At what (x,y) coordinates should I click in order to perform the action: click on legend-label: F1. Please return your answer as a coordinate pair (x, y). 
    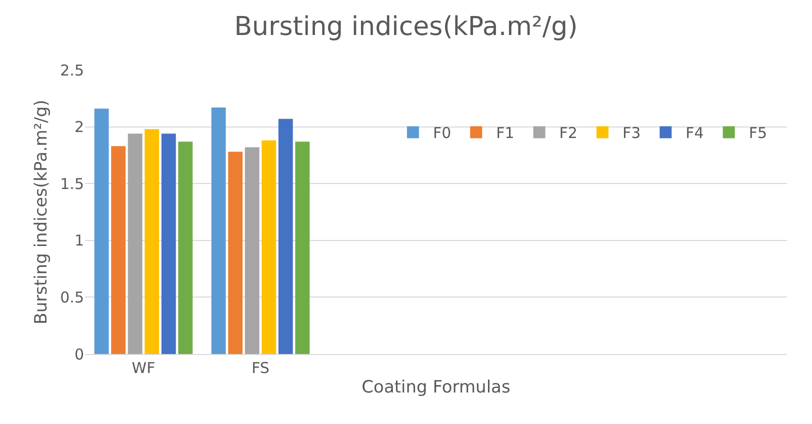
    Looking at the image, I should click on (505, 133).